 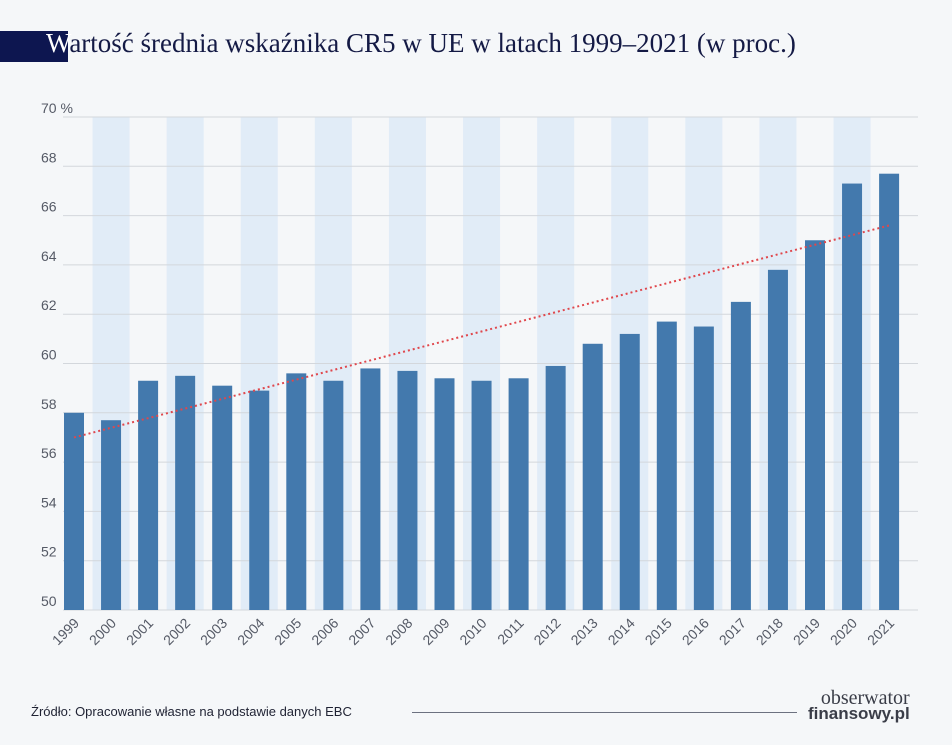 I want to click on title-accent-box, so click(x=34, y=46).